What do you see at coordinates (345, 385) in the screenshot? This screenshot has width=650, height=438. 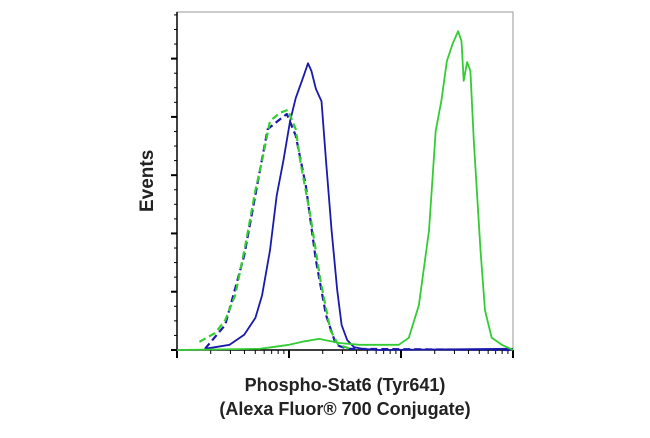 I see `x-axis-label-line1: Phospho-Stat6 (Tyr641)` at bounding box center [345, 385].